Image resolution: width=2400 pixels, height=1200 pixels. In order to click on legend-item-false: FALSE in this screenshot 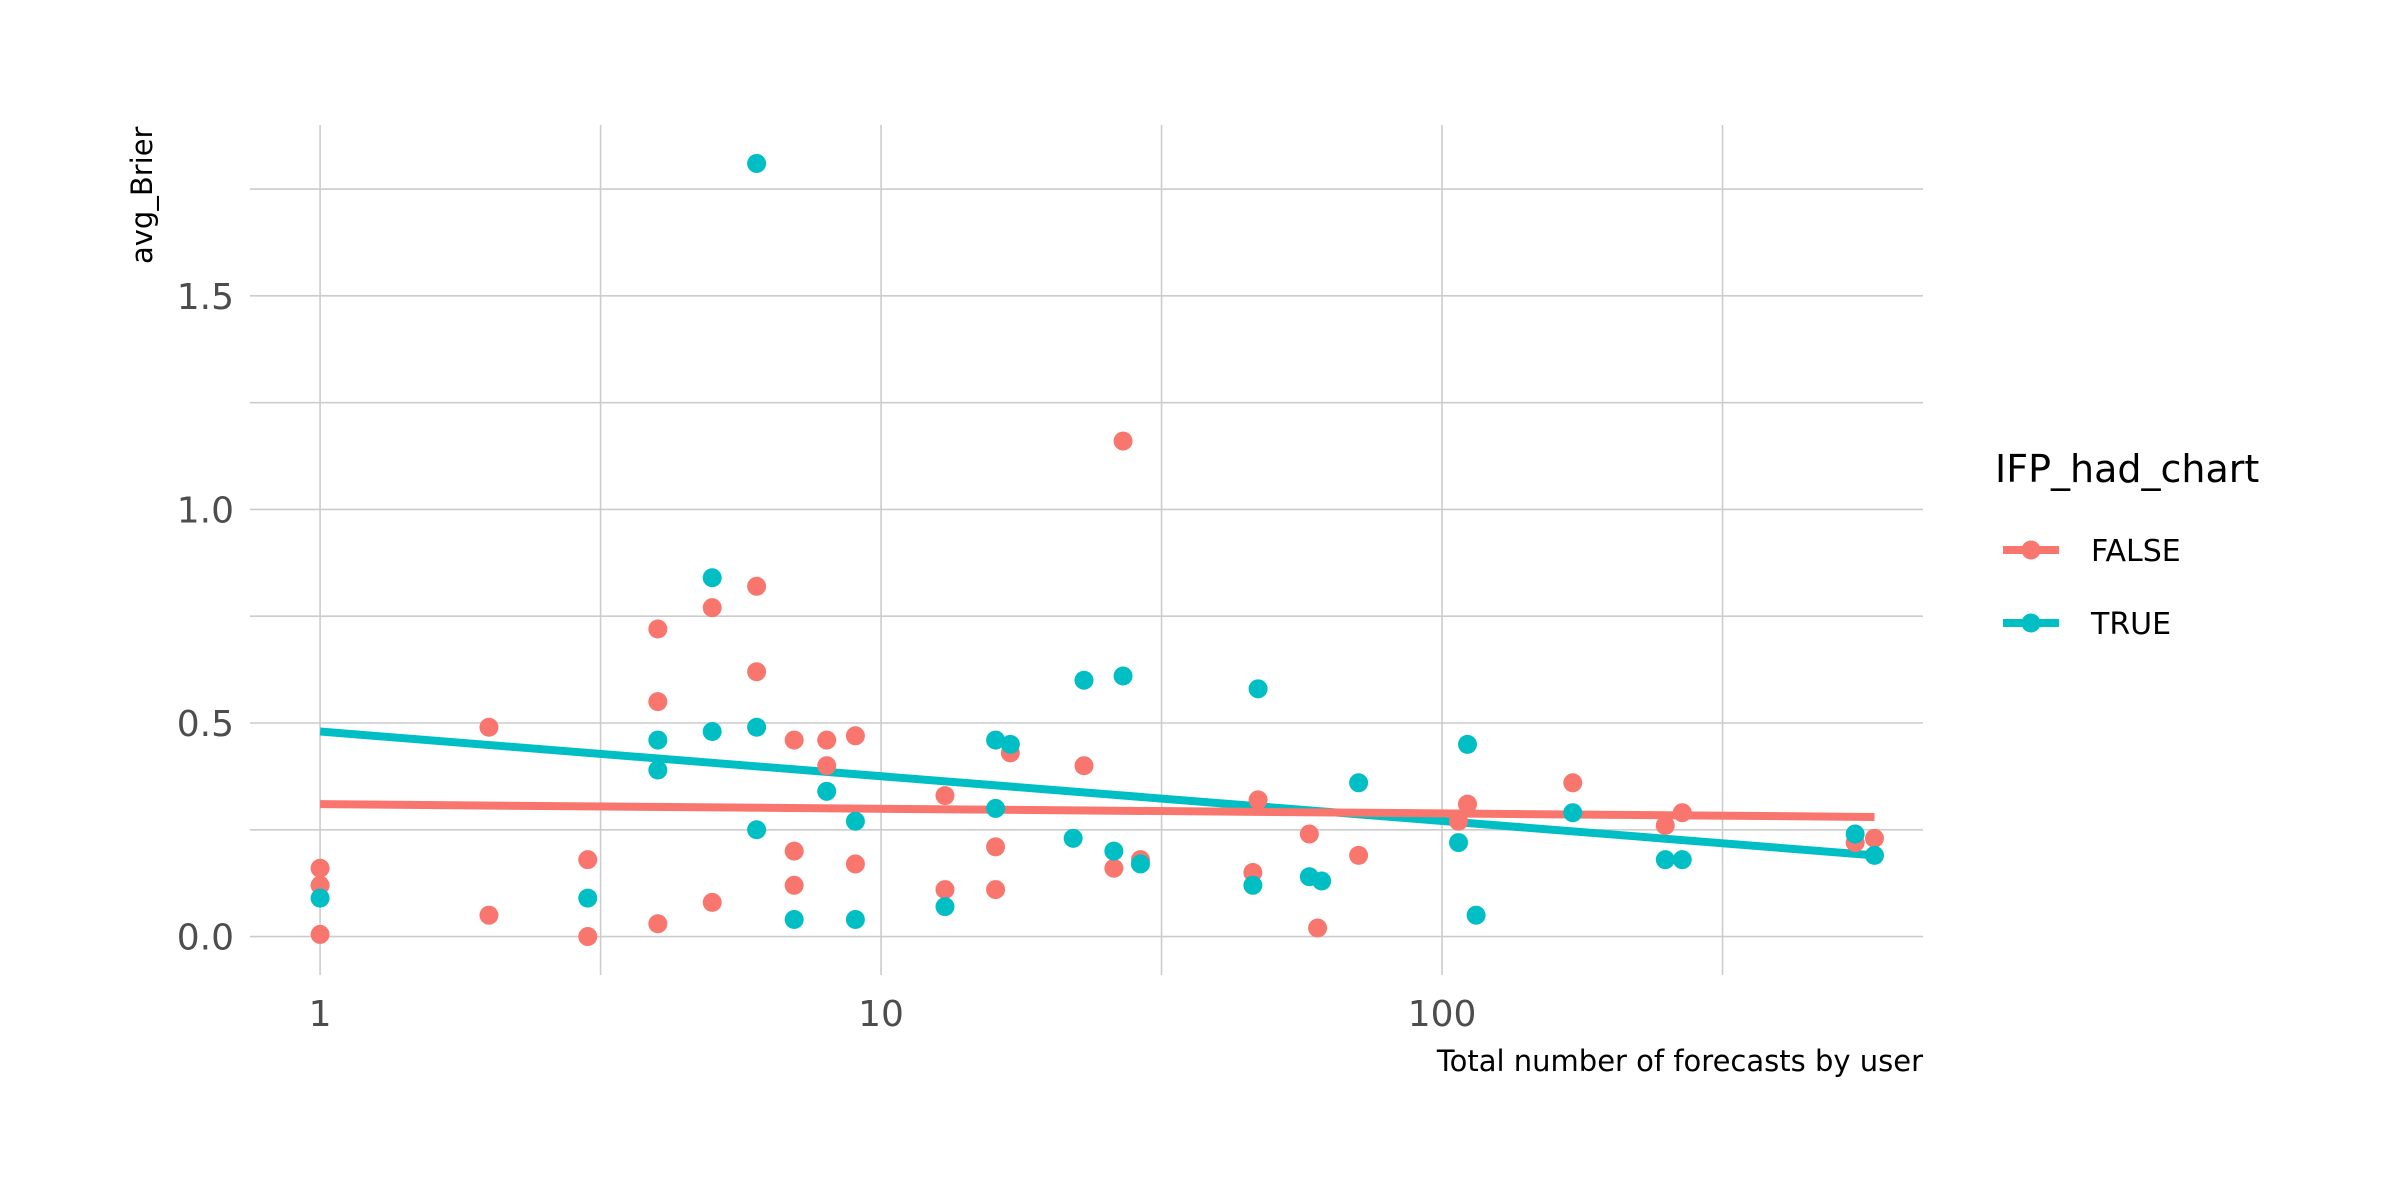, I will do `click(2092, 551)`.